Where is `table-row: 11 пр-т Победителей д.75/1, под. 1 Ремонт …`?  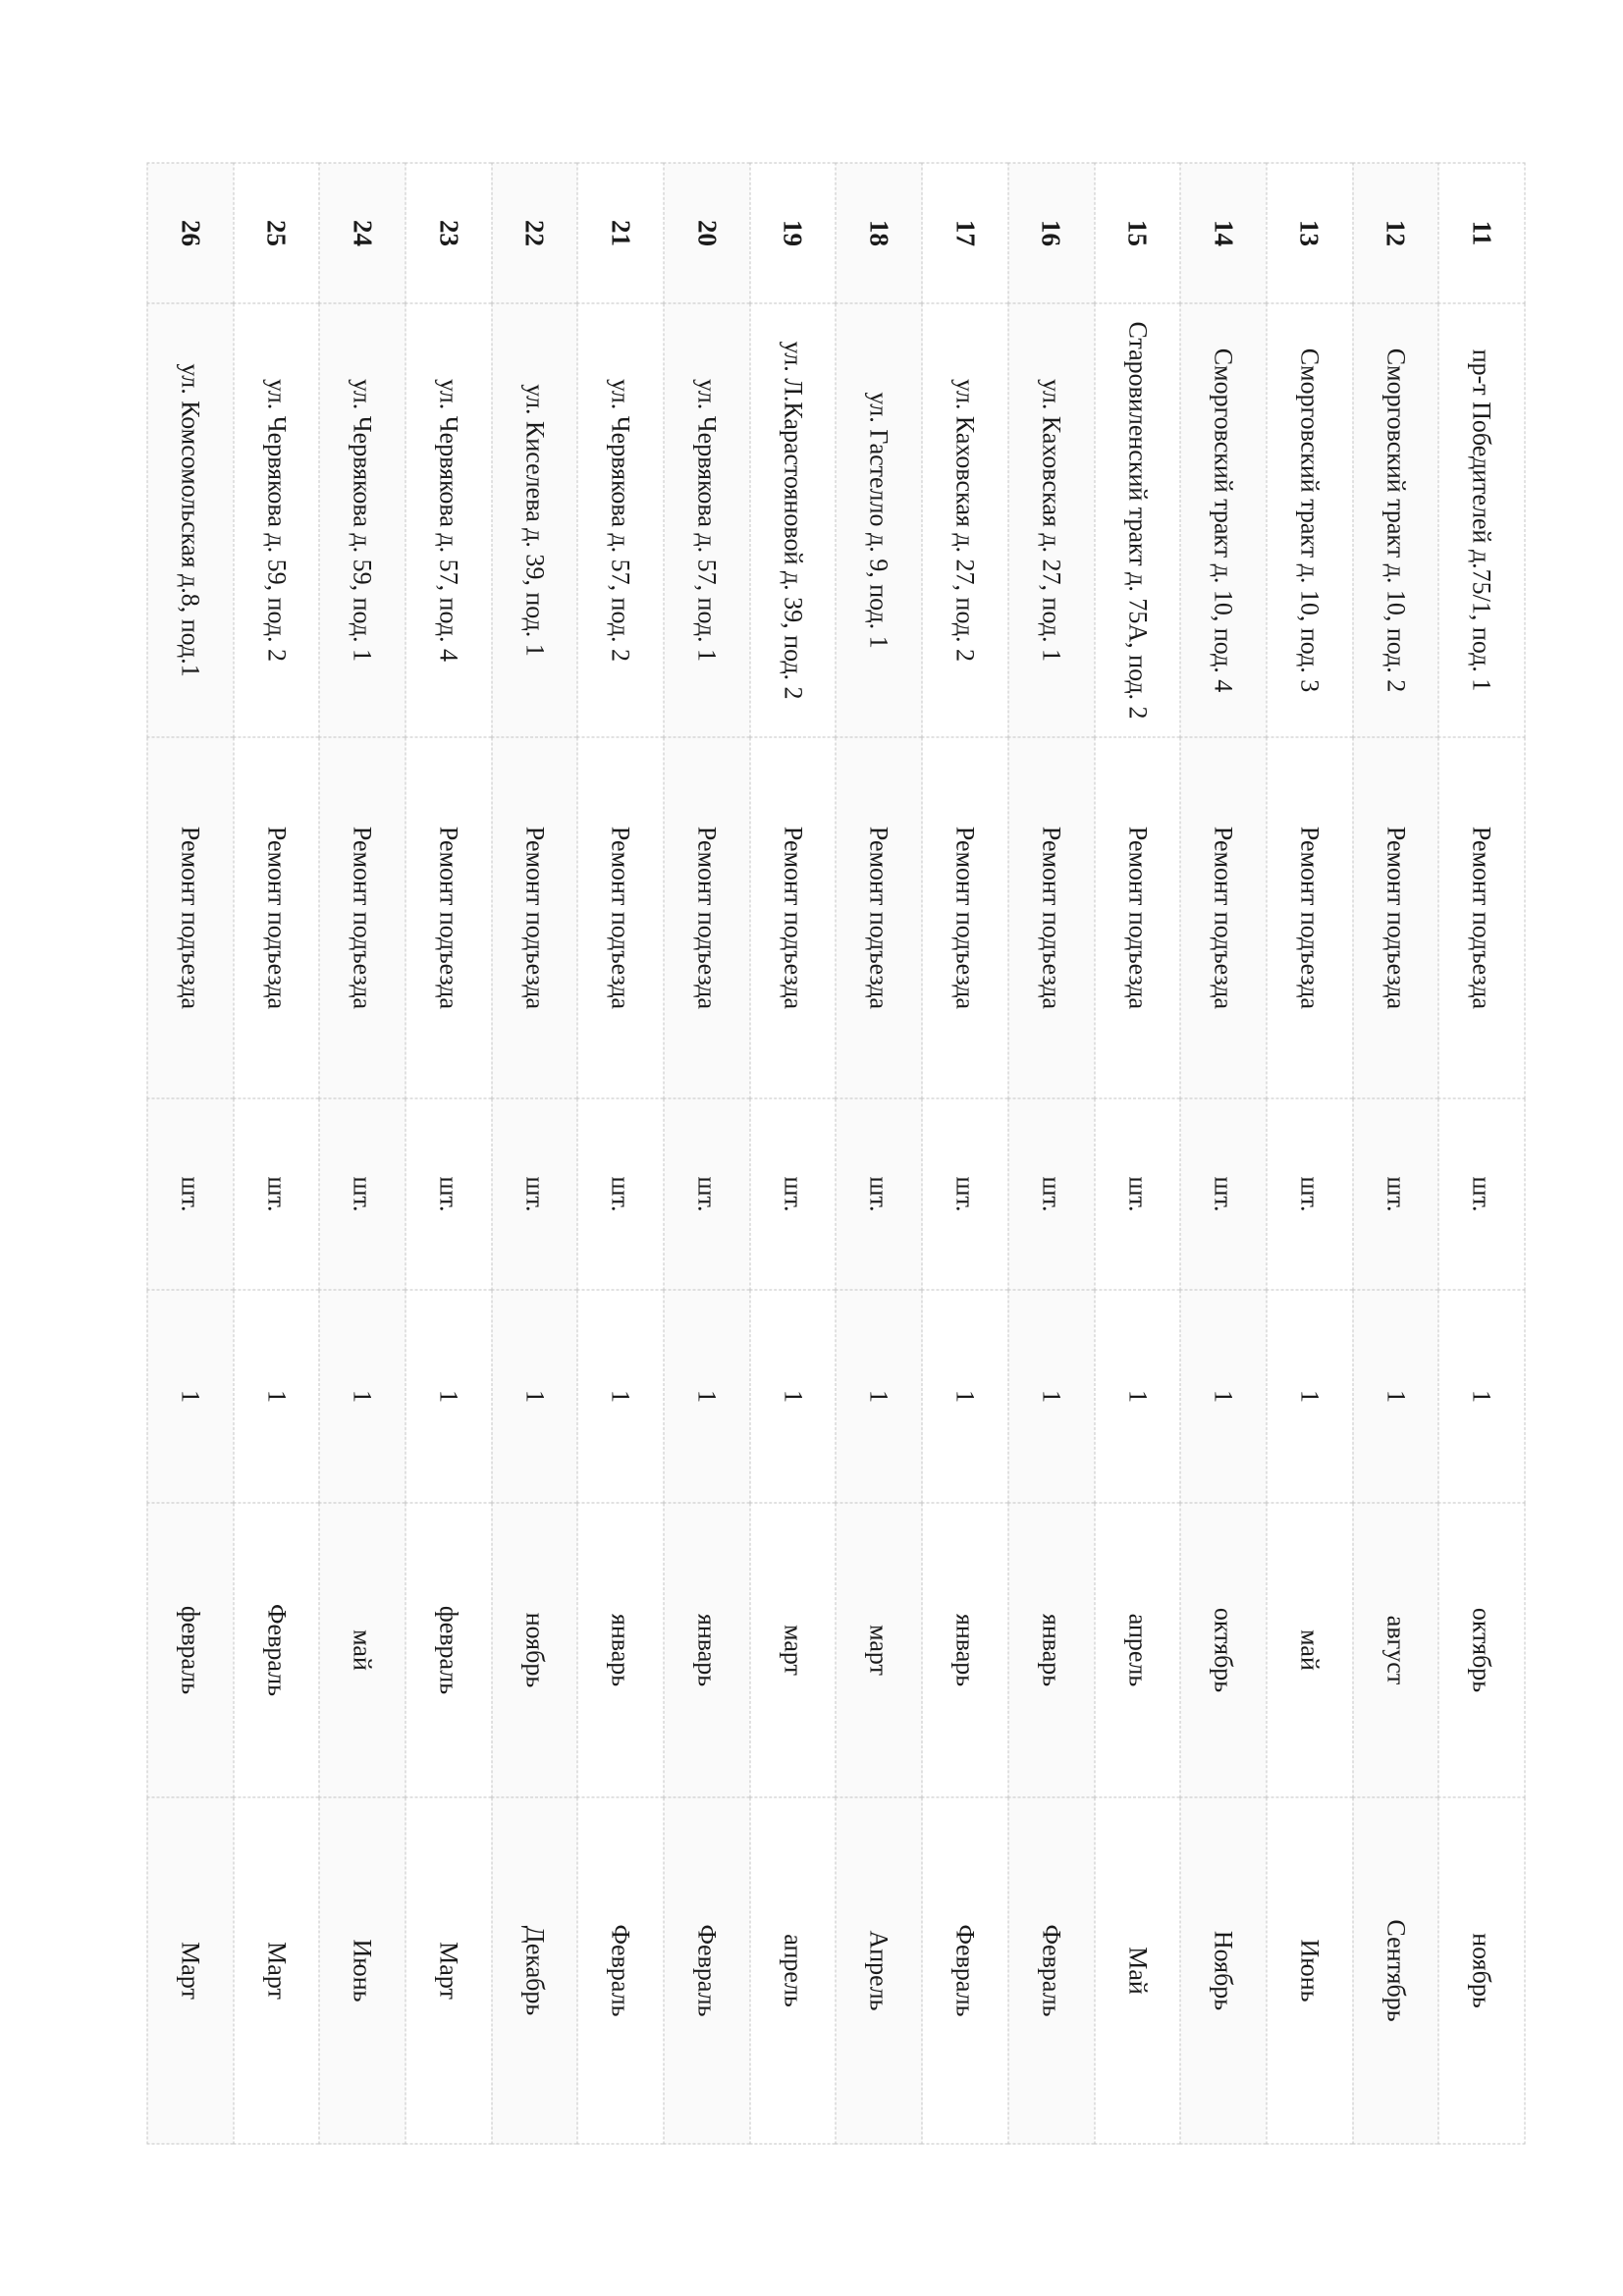 table-row: 11 пр-т Победителей д.75/1, под. 1 Ремонт … is located at coordinates (1481, 1153).